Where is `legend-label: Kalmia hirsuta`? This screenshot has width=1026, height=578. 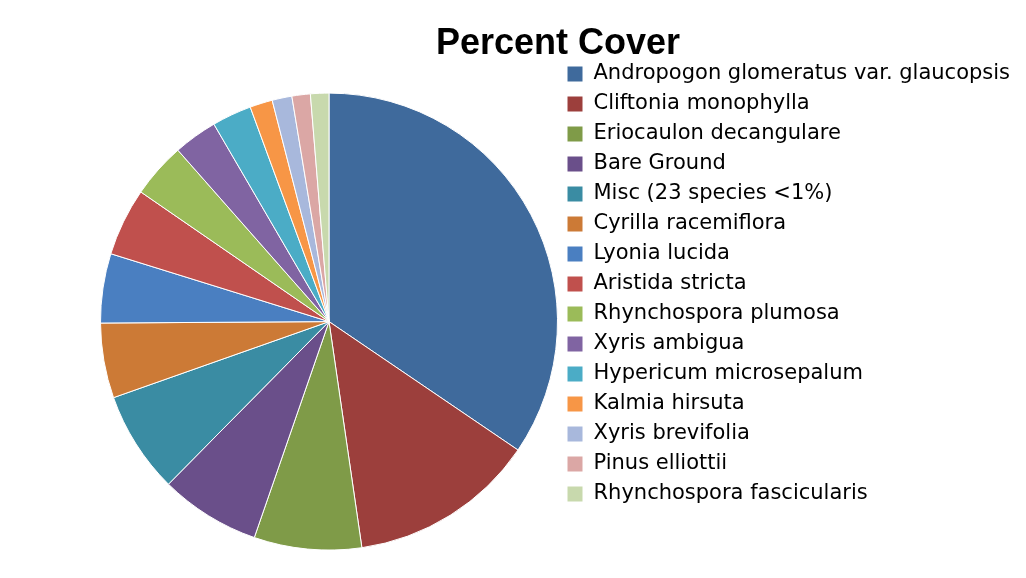
legend-label: Kalmia hirsuta is located at coordinates (669, 402).